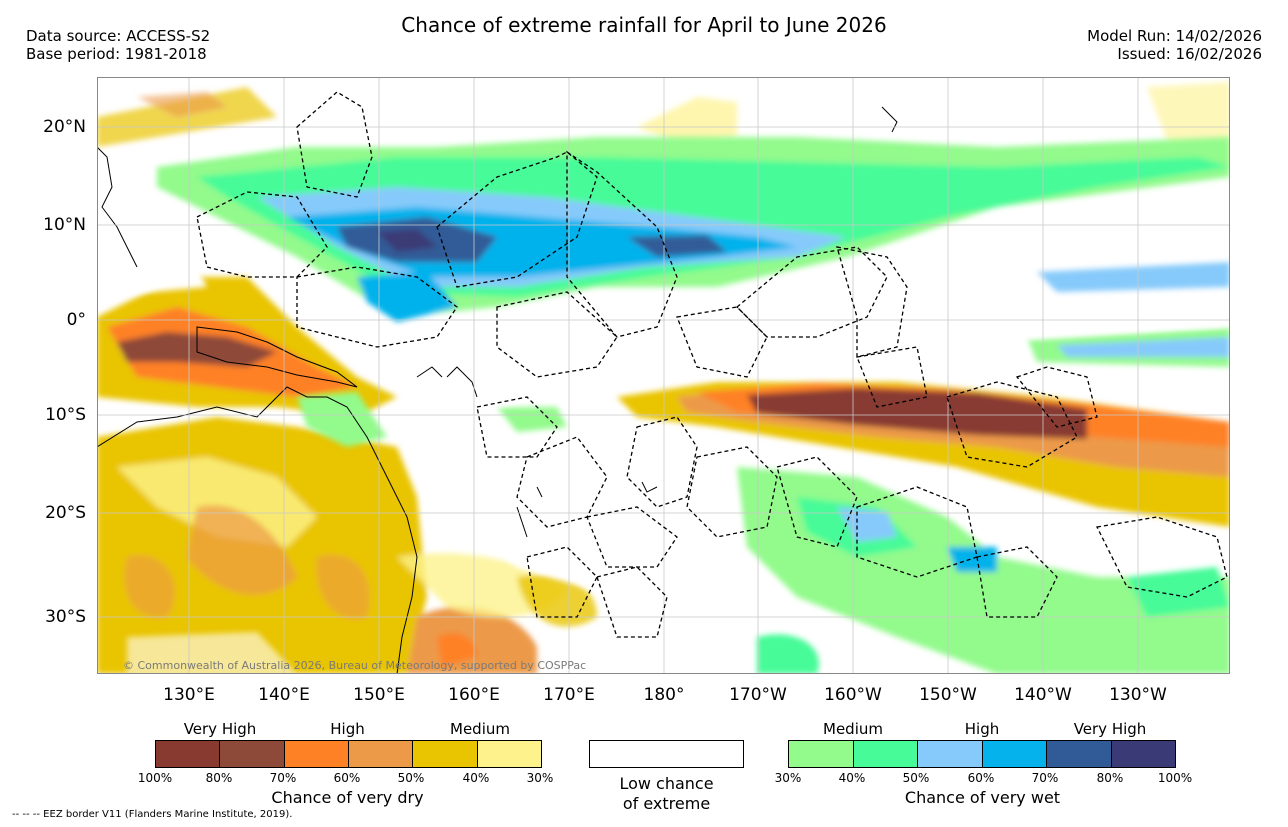 Image resolution: width=1288 pixels, height=827 pixels. What do you see at coordinates (1175, 778) in the screenshot?
I see `wet-tick: 100%` at bounding box center [1175, 778].